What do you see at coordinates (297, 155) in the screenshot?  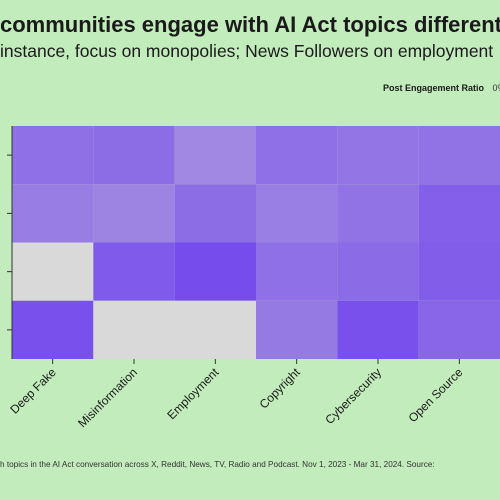 I see `heatmap-cell-r0-c3` at bounding box center [297, 155].